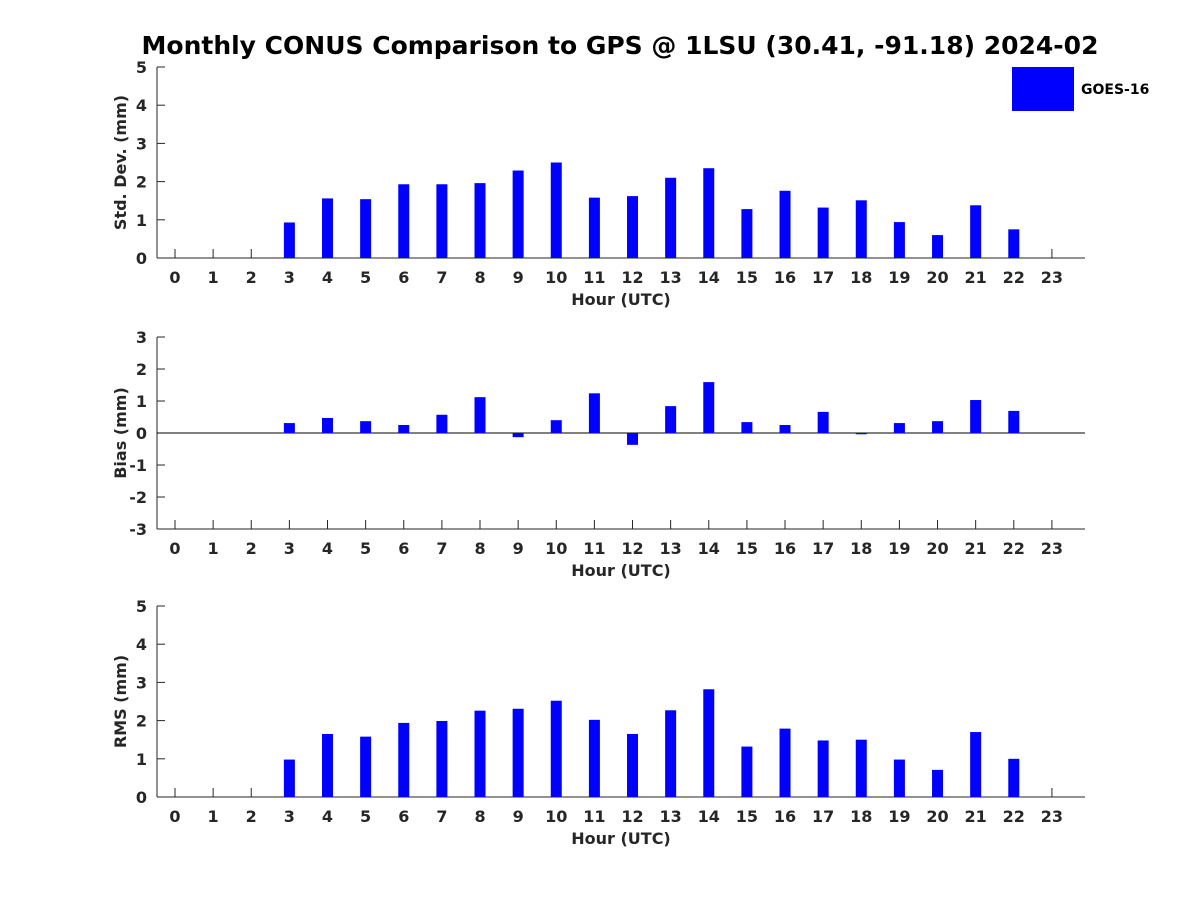  I want to click on y-tick-label: -3, so click(138, 529).